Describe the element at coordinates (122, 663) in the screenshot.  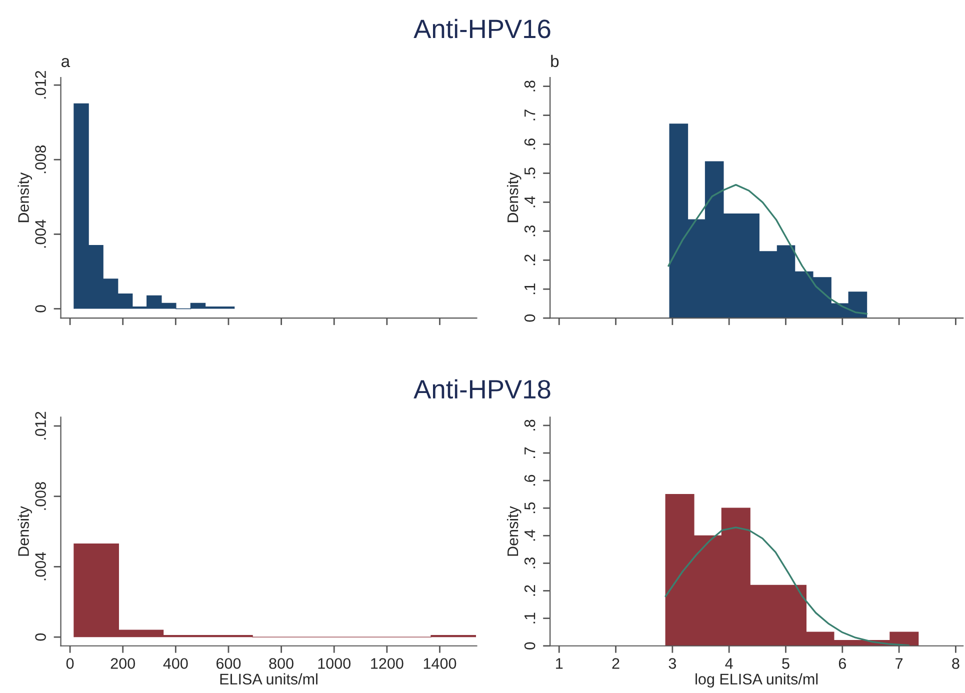
I see `x-tick-label: 200` at that location.